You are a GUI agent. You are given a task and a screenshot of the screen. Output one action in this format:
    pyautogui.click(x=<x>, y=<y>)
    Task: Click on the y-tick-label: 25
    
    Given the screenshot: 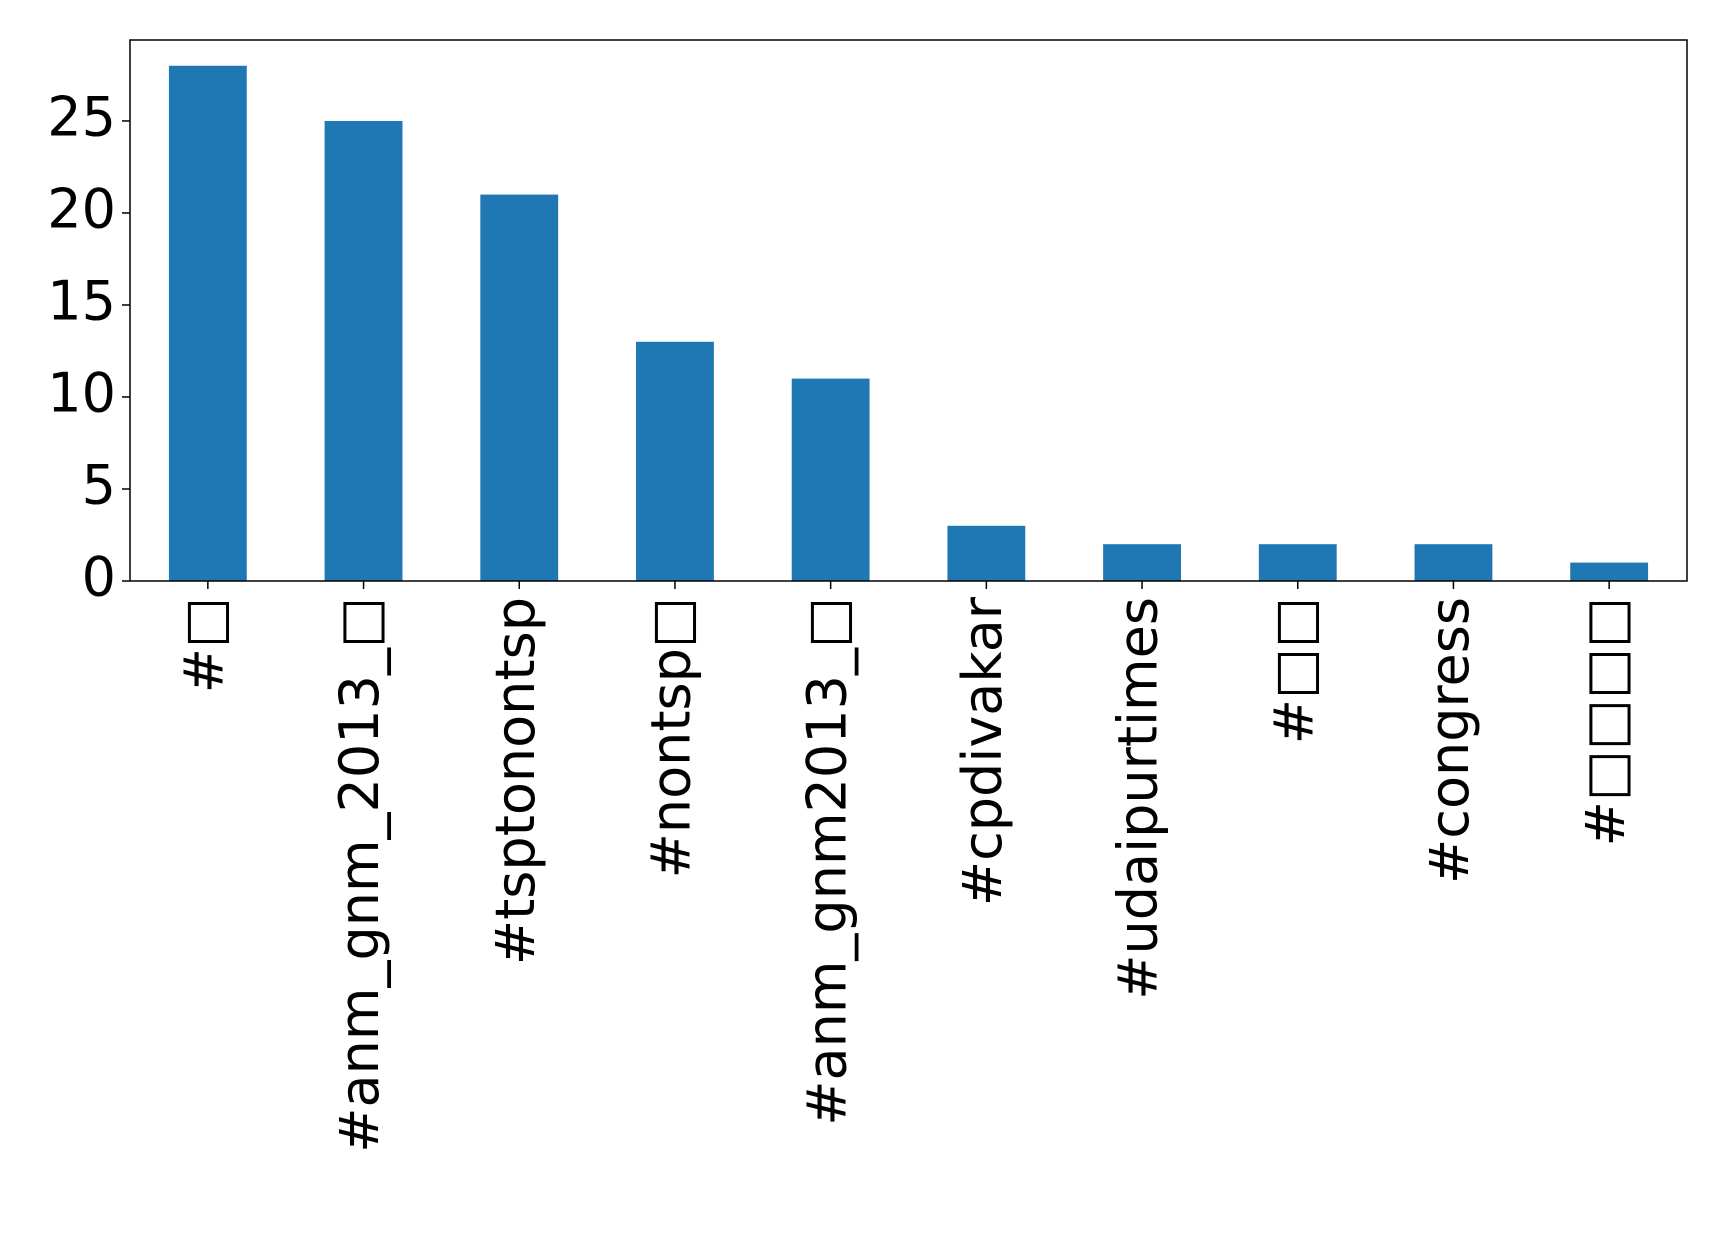 What is the action you would take?
    pyautogui.click(x=81, y=117)
    